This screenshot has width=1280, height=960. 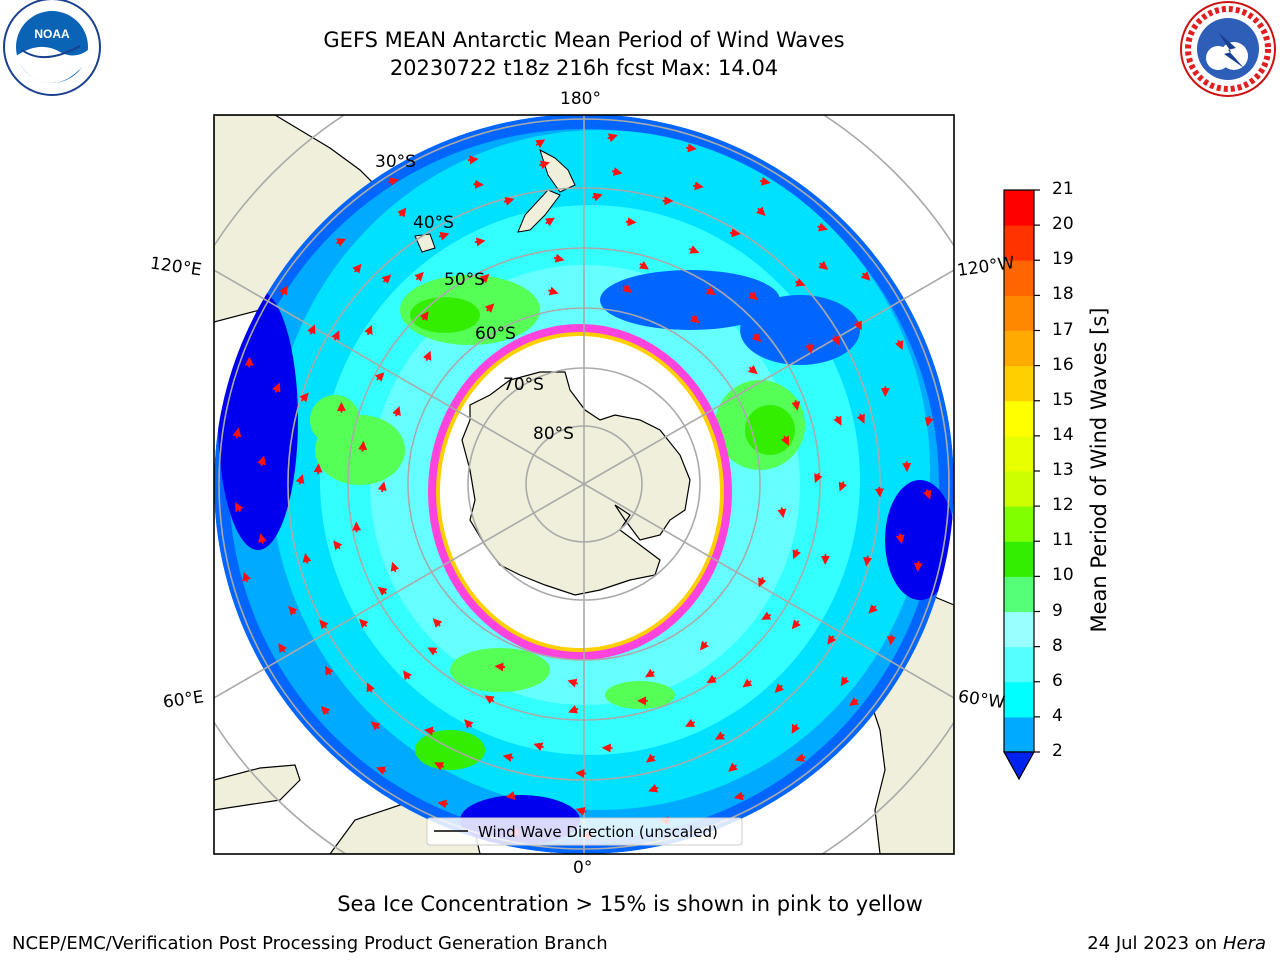 I want to click on lat-label-50s: 50°S, so click(x=464, y=280).